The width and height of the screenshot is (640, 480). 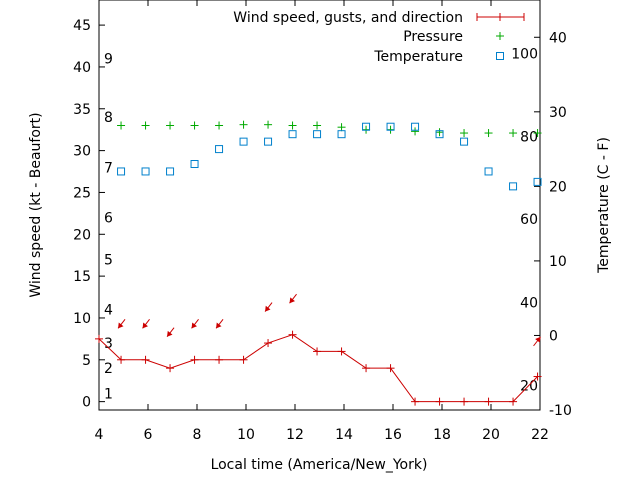 I want to click on legend-label-temperature: Temperature, so click(x=418, y=57).